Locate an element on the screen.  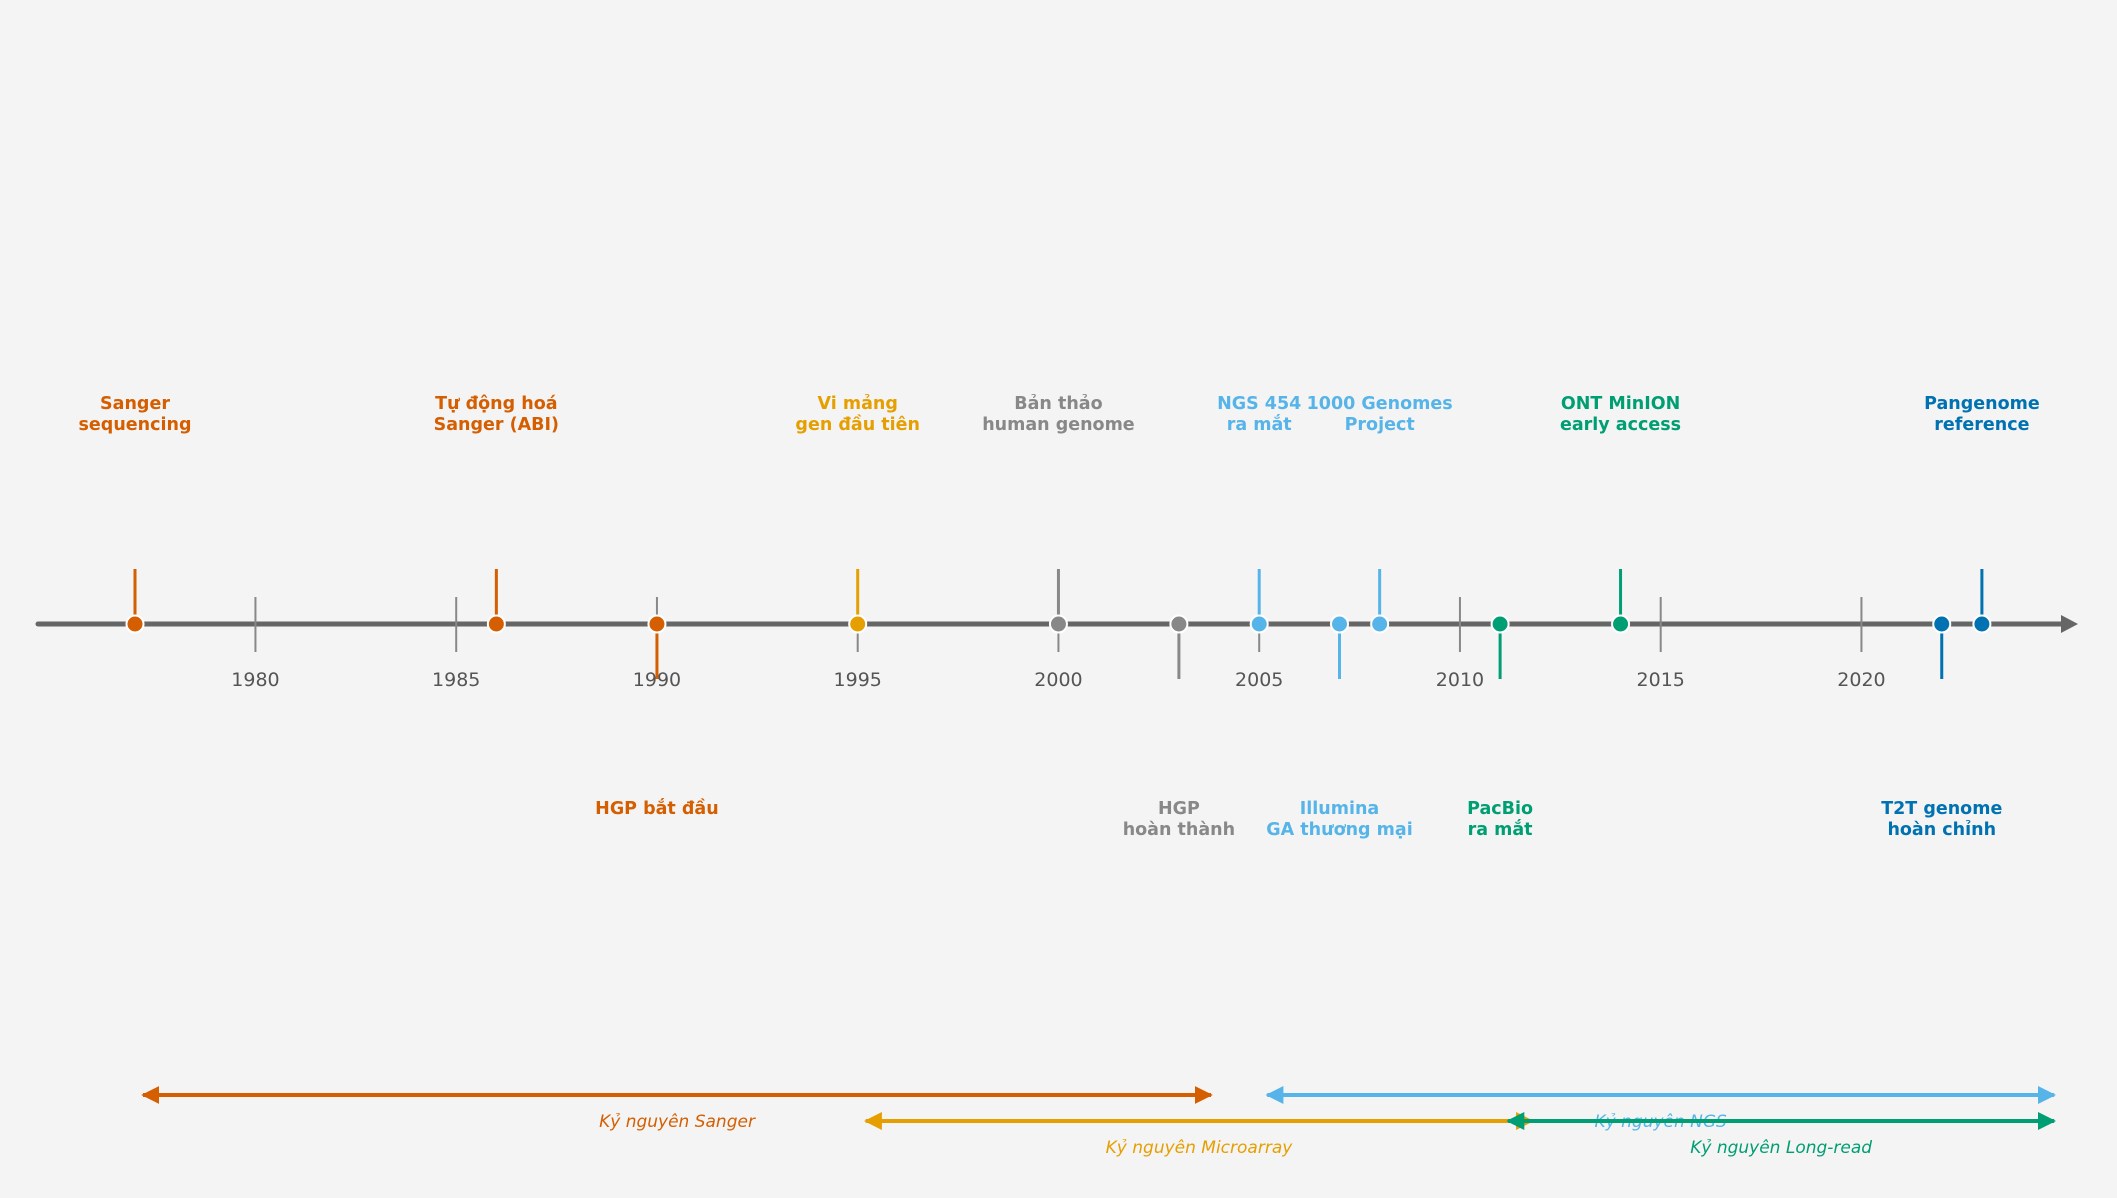
event-label-2011-line1: PacBio is located at coordinates (1500, 809).